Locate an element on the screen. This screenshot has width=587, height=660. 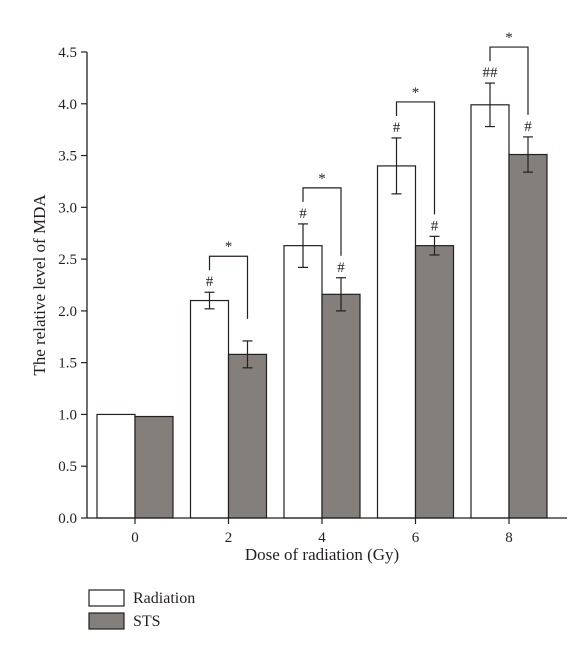
y-axis-title: The relative level of MDA is located at coordinates (39, 285).